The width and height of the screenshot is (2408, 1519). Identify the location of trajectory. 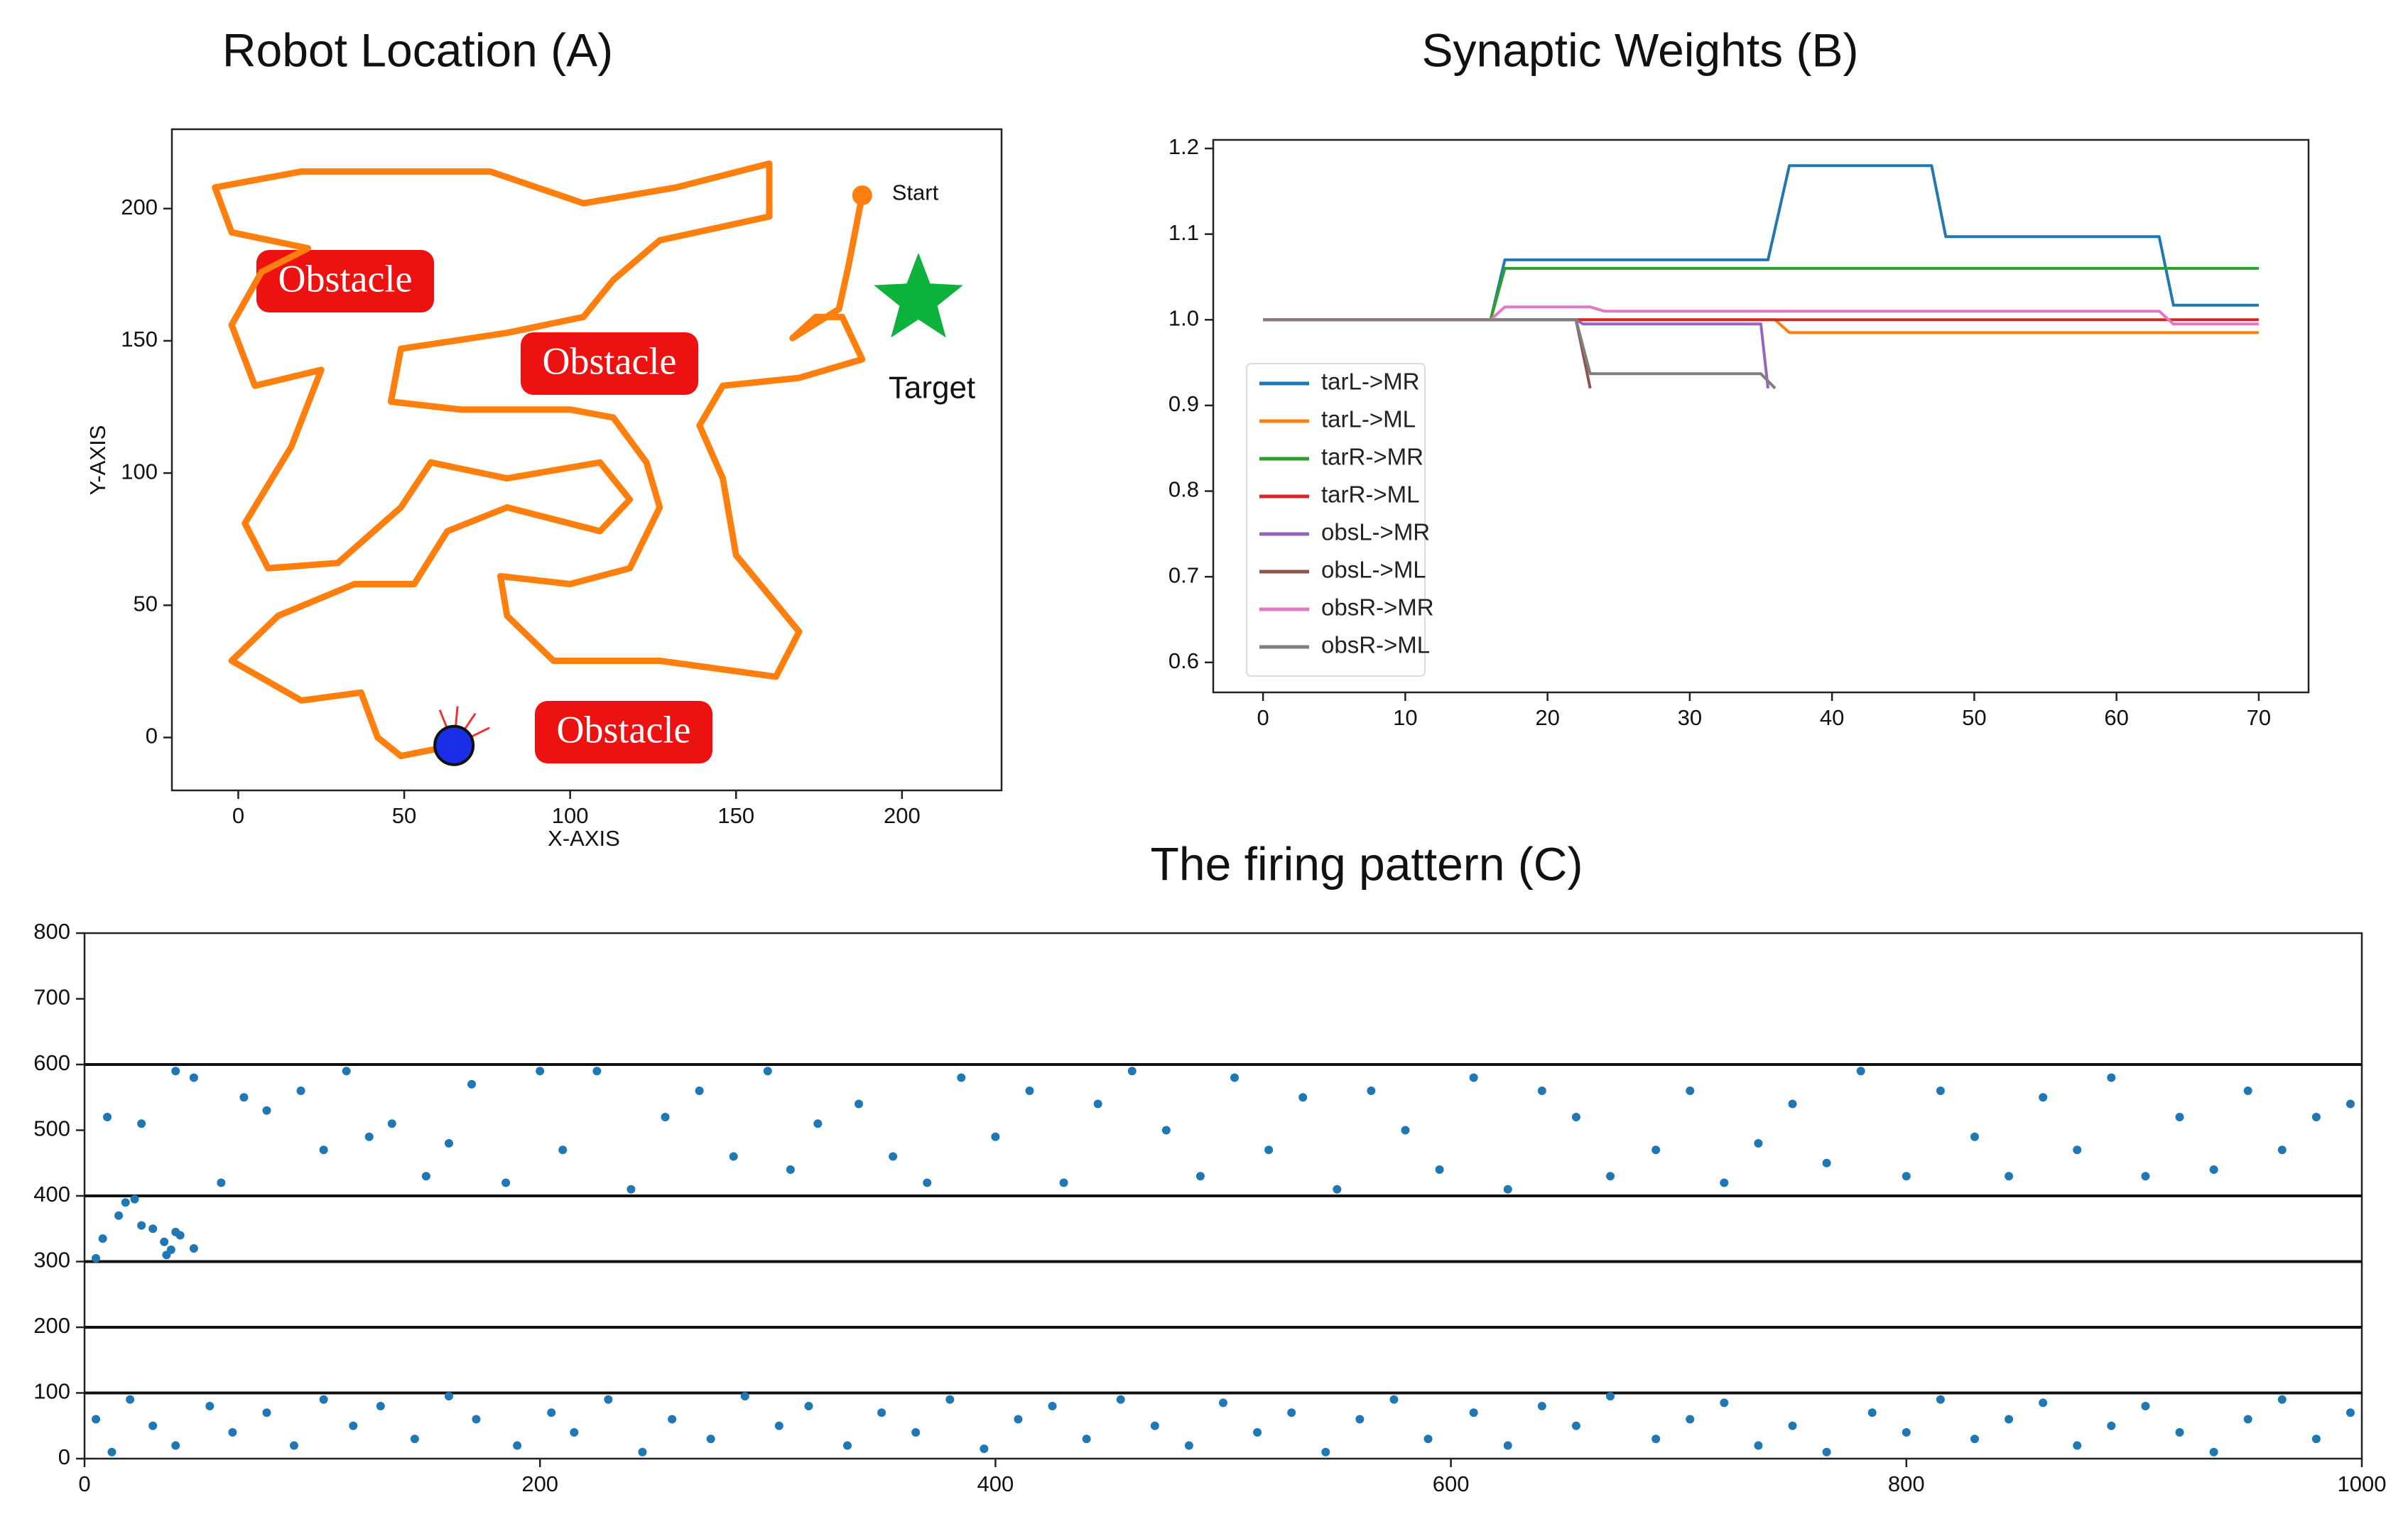
(539, 460).